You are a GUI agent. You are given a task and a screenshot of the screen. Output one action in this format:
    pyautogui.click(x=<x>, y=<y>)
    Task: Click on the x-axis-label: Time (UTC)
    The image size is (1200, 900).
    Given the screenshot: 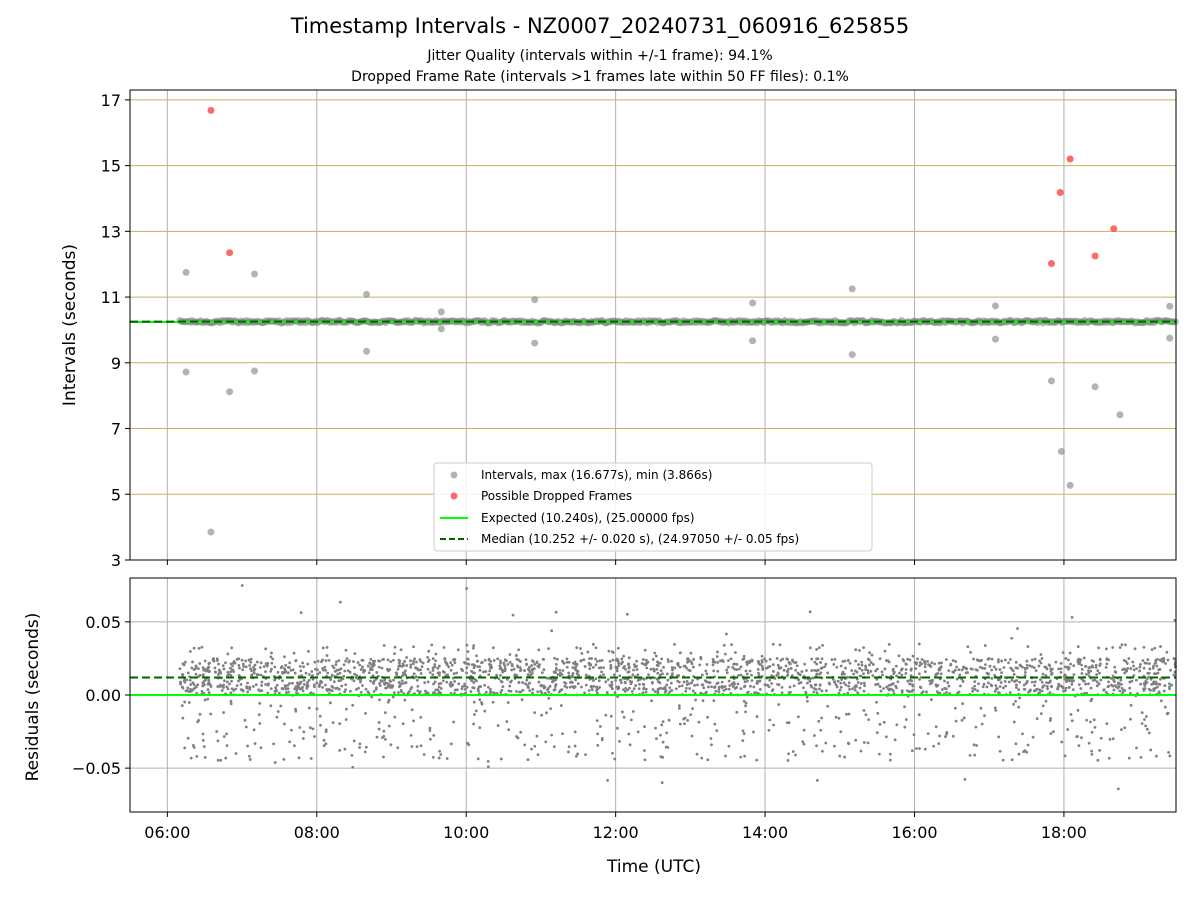 What is the action you would take?
    pyautogui.click(x=653, y=867)
    